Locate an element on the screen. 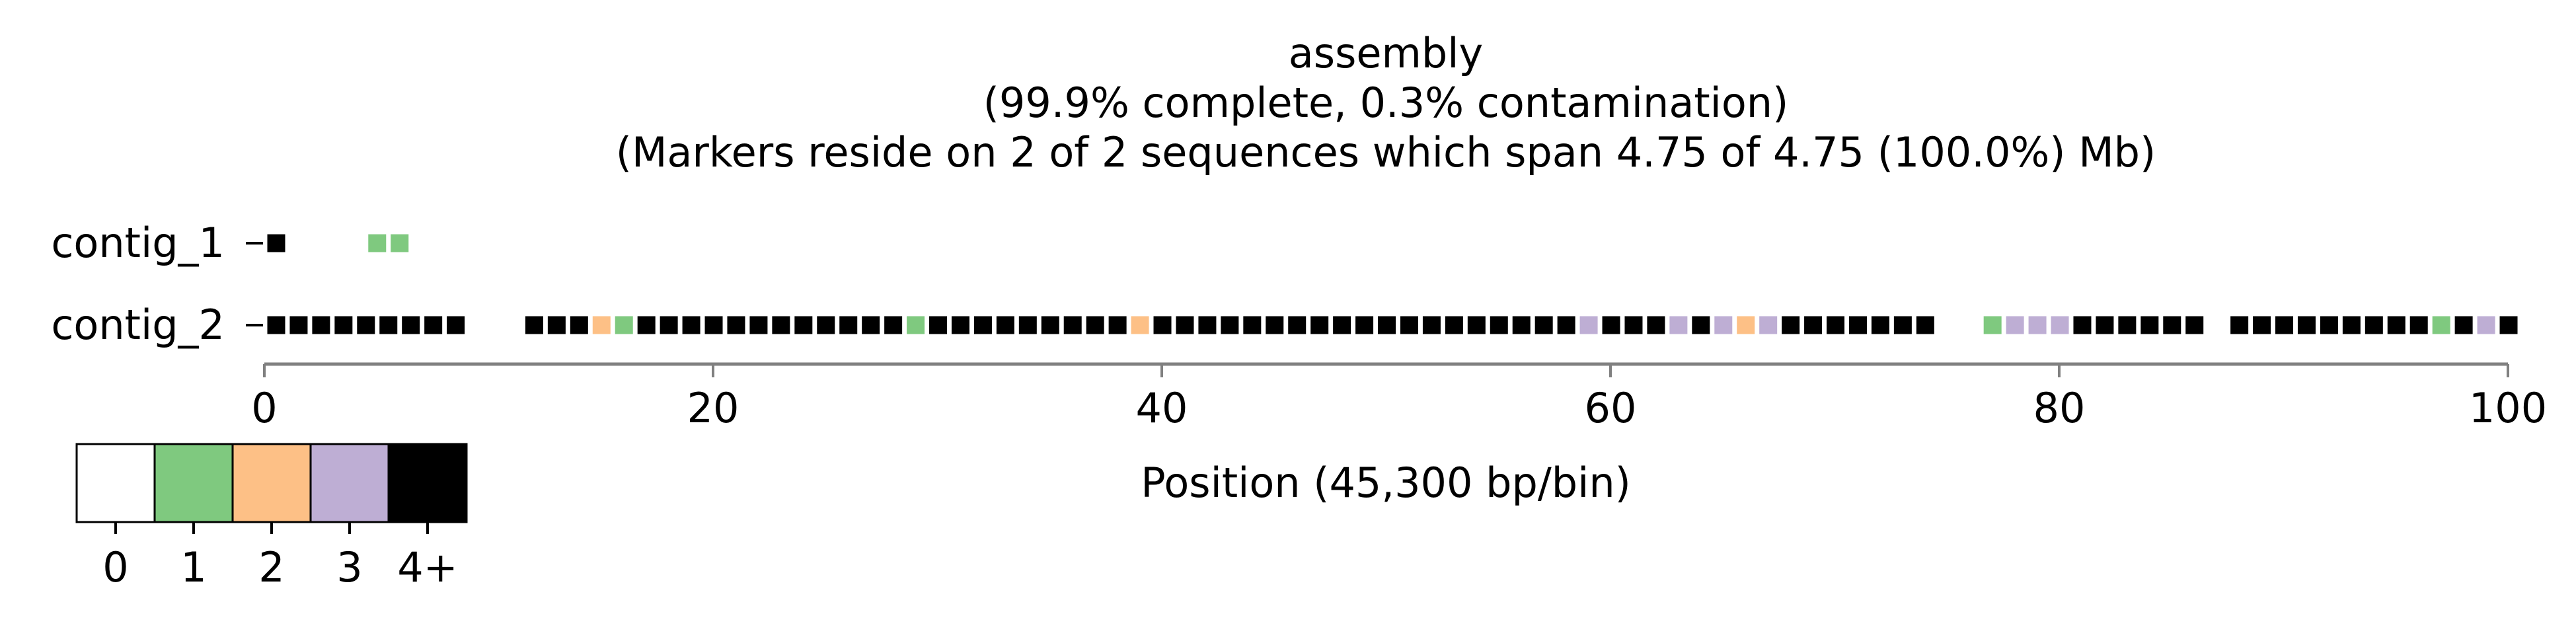 The width and height of the screenshot is (2576, 641). colorbar-label: 0 is located at coordinates (115, 567).